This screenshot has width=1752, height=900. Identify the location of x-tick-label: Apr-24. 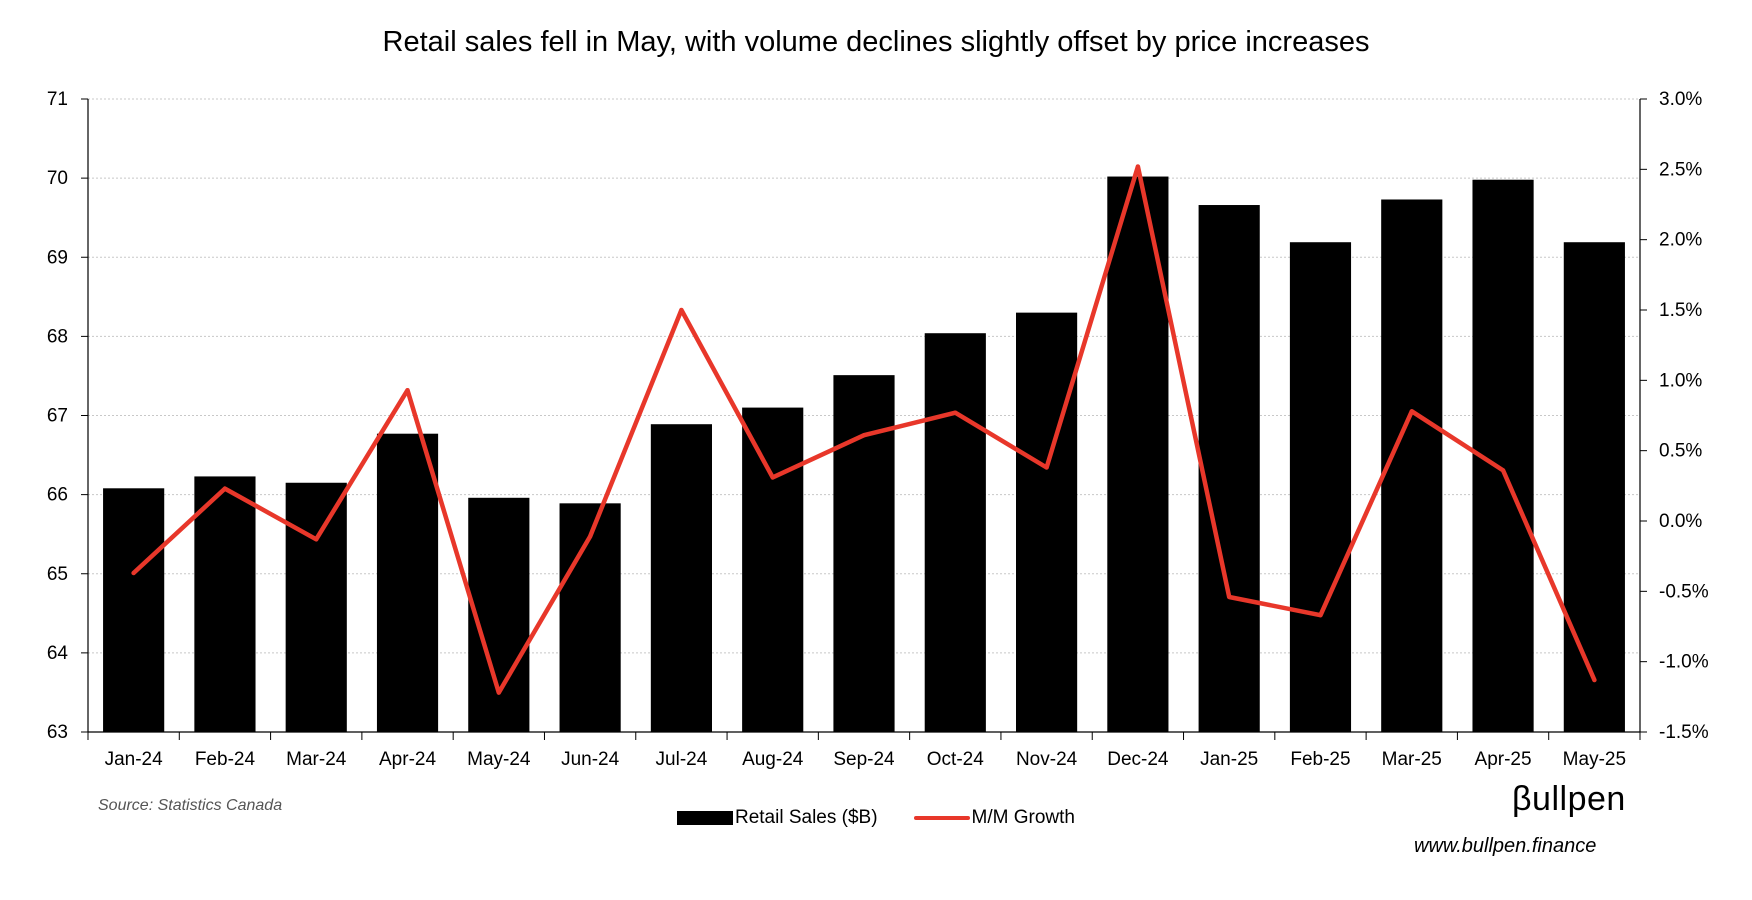
(407, 759).